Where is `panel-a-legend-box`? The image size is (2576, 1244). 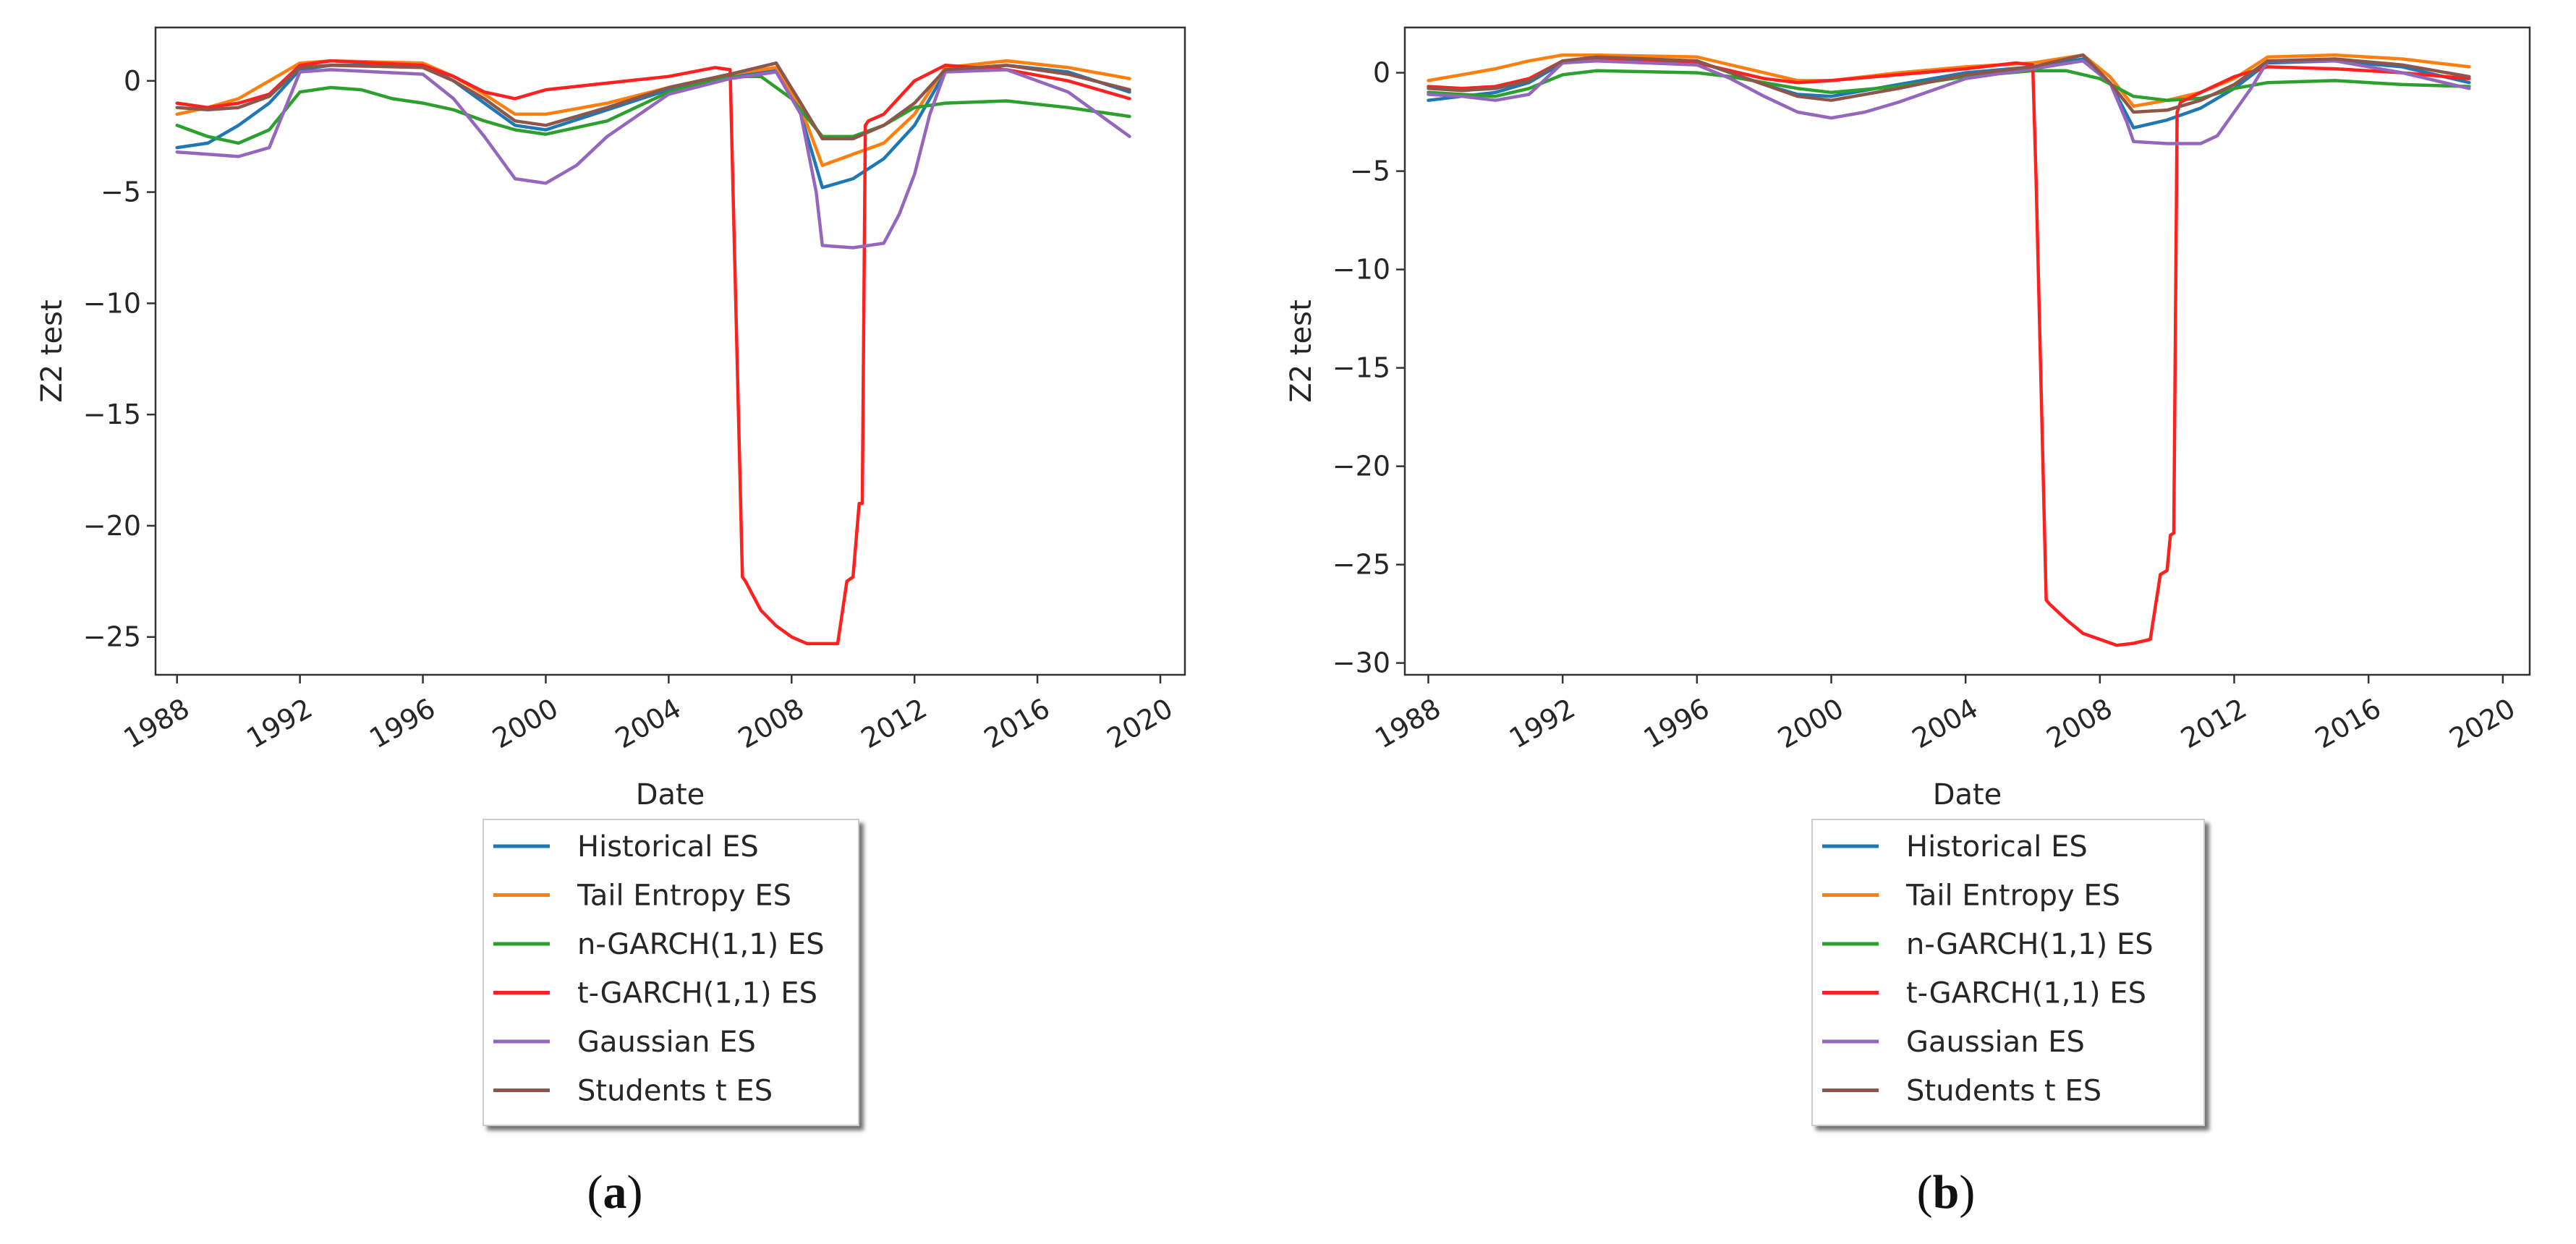
panel-a-legend-box is located at coordinates (671, 972).